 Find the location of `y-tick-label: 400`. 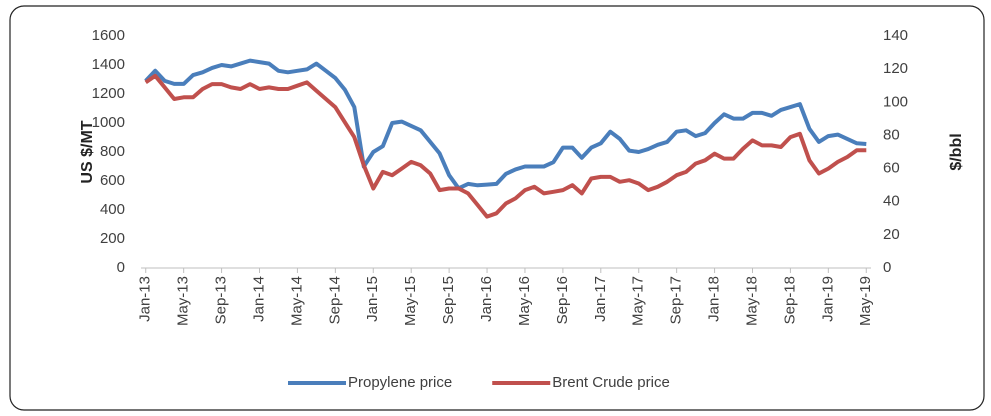

y-tick-label: 400 is located at coordinates (112, 209).